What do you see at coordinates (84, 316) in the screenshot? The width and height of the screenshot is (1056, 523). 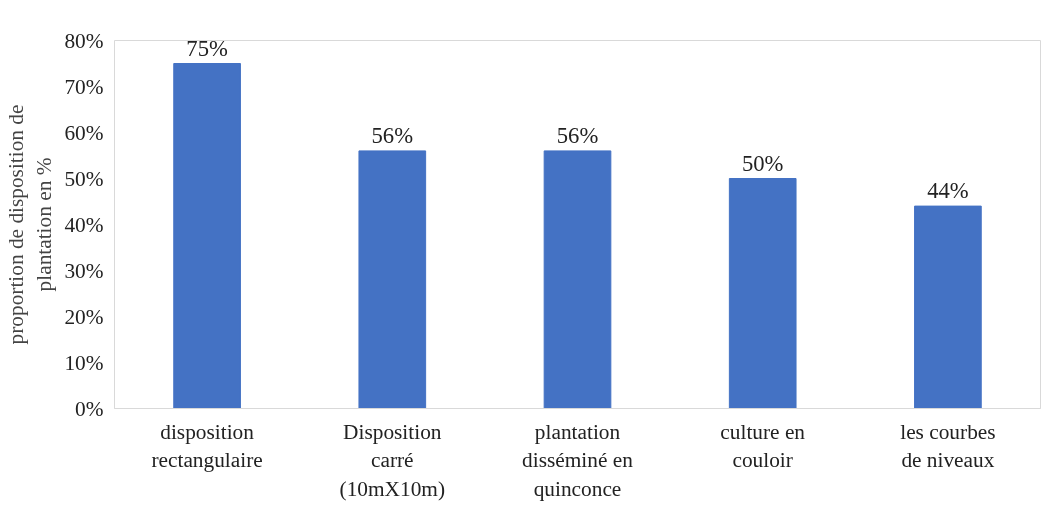 I see `y-tick-label: 20%` at bounding box center [84, 316].